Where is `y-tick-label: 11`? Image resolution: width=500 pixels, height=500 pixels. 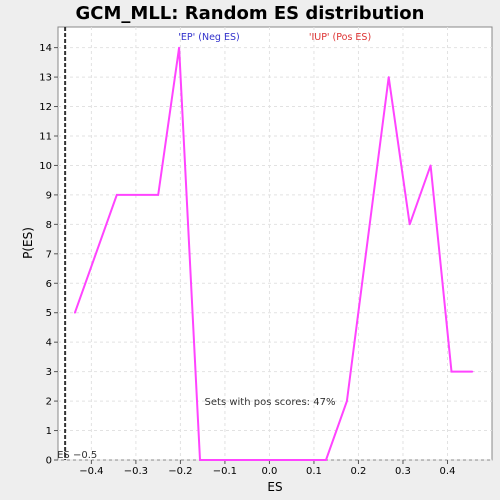
y-tick-label: 11 is located at coordinates (45, 136).